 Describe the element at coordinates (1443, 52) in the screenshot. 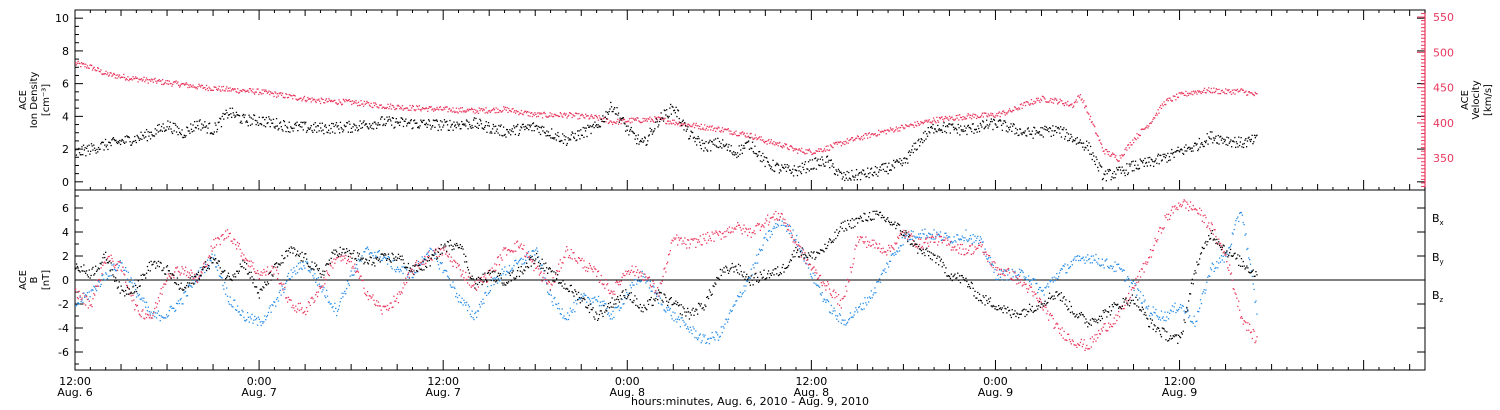

I see `velocity-tick-label: 500` at that location.